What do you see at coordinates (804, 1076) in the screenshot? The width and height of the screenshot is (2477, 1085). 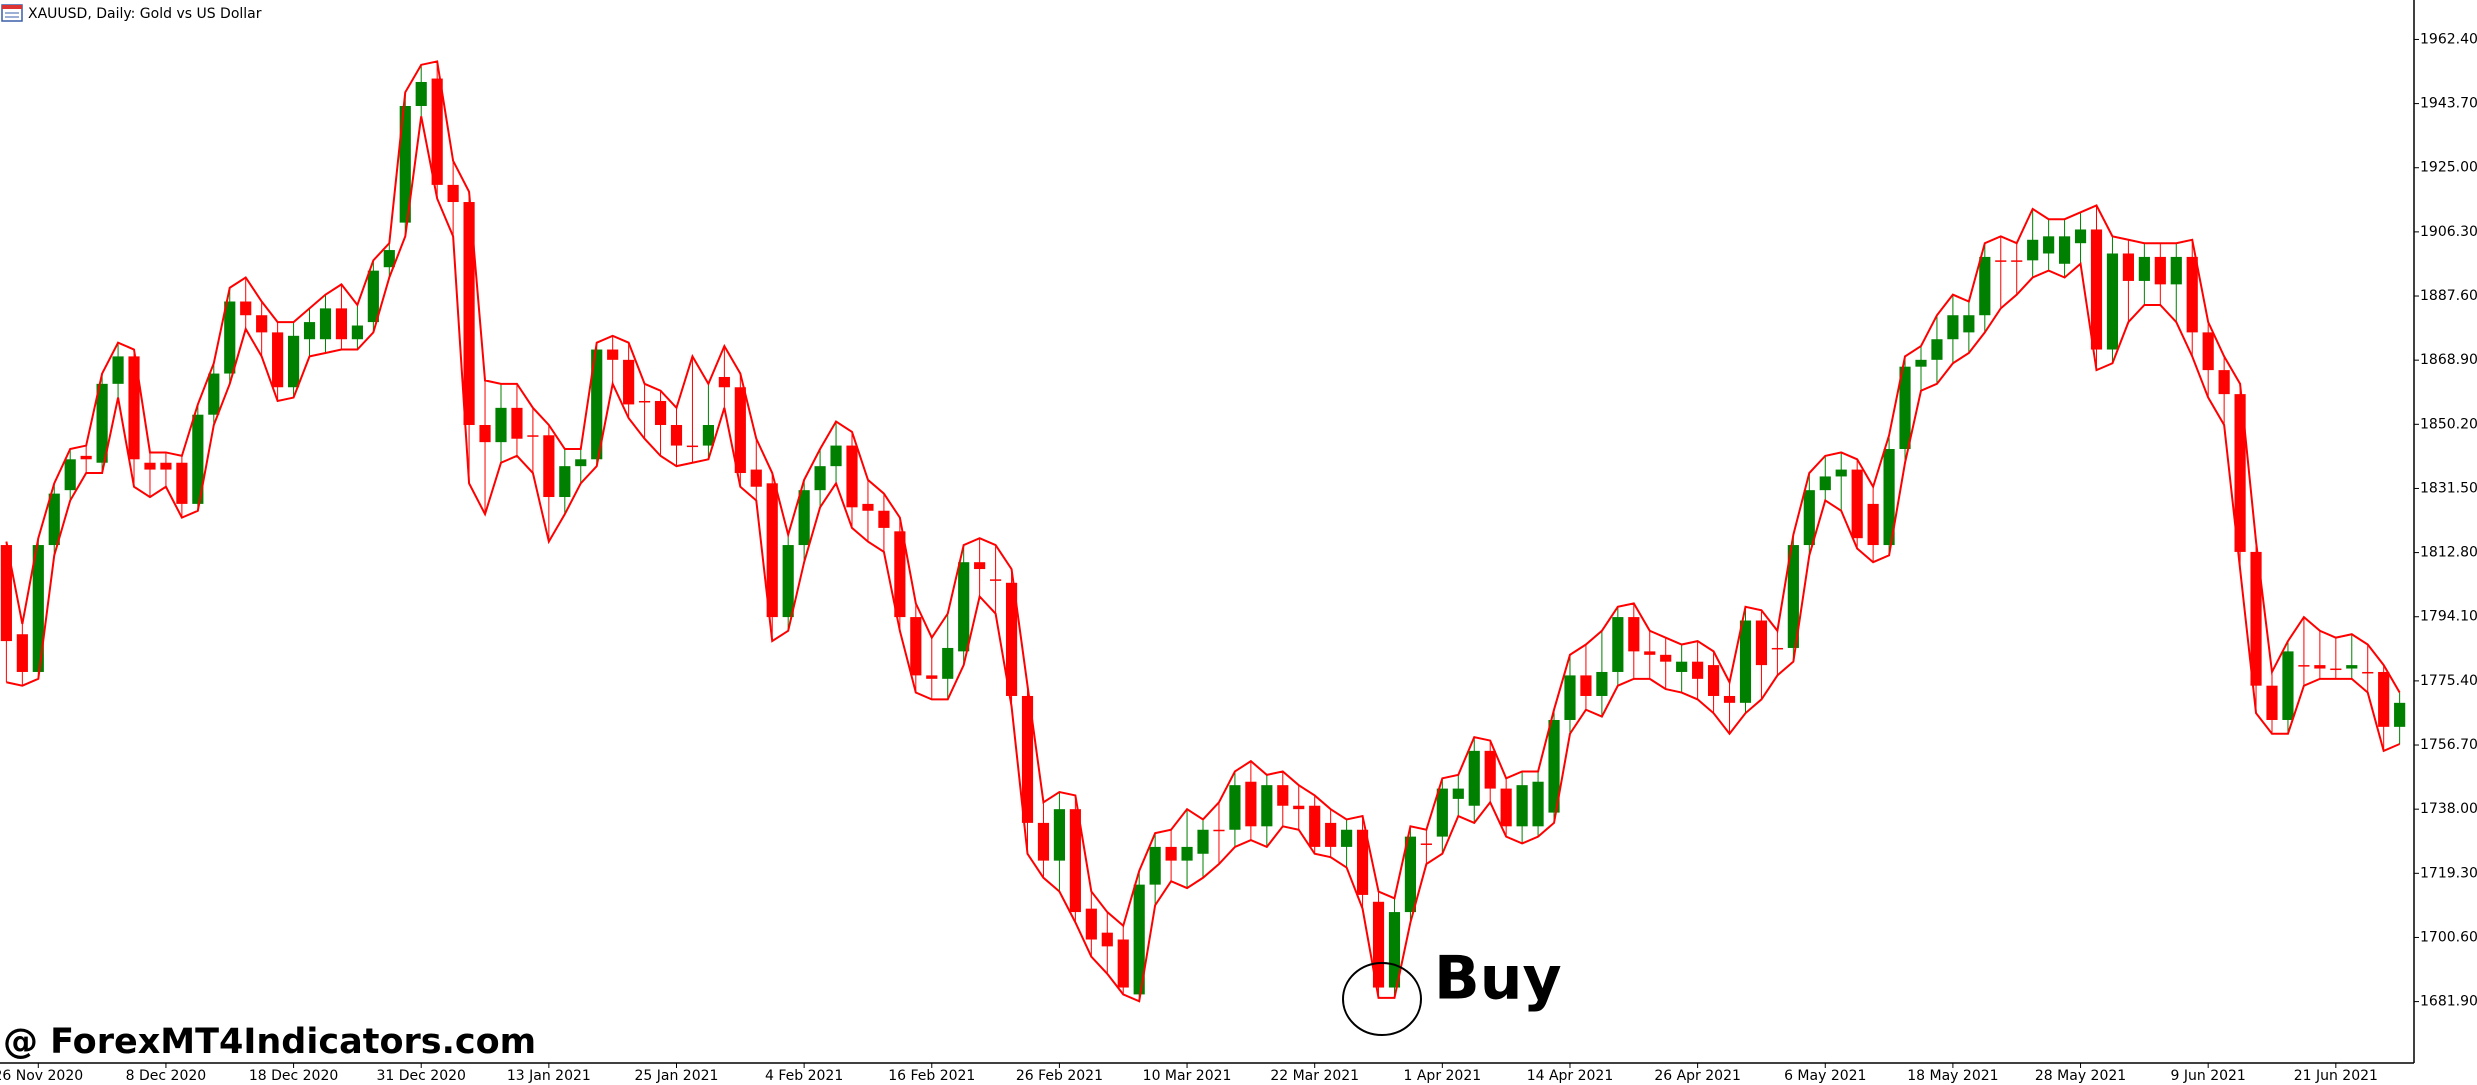 I see `x-tick-label: 4 Feb 2021` at bounding box center [804, 1076].